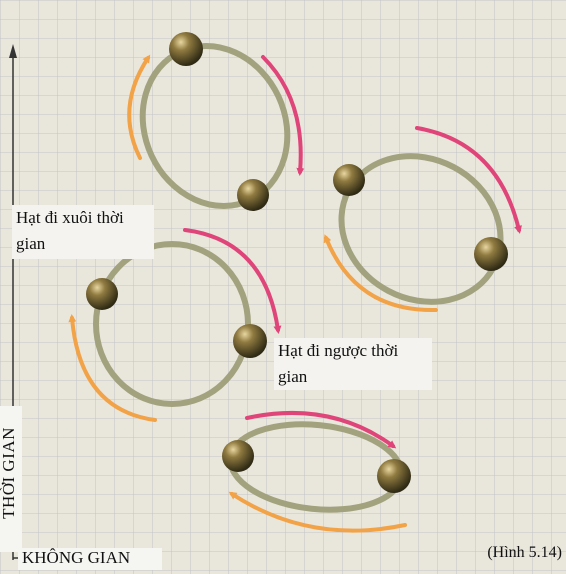 The image size is (566, 574). Describe the element at coordinates (172, 324) in the screenshot. I see `loop-ring` at that location.